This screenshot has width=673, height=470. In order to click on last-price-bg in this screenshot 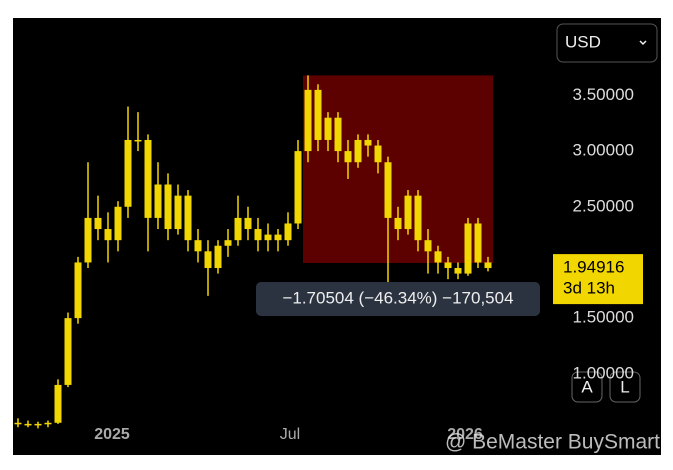, I will do `click(598, 279)`.